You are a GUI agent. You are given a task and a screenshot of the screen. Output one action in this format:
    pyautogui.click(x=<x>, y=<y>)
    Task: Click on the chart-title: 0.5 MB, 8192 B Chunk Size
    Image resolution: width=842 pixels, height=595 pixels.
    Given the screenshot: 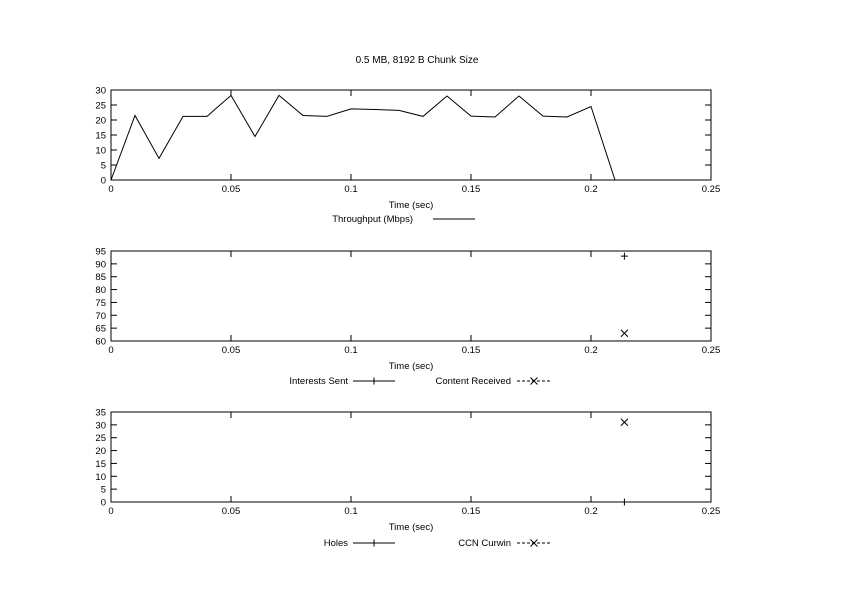 What is the action you would take?
    pyautogui.click(x=417, y=60)
    